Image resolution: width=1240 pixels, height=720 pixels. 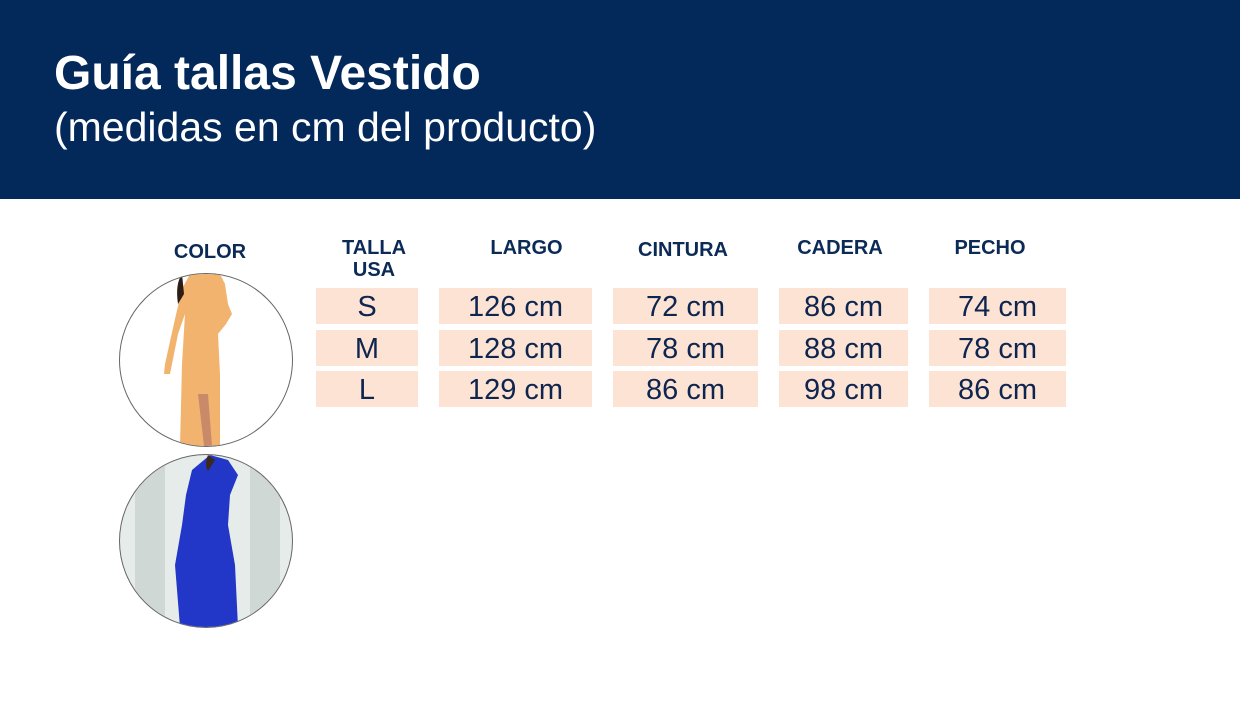 What do you see at coordinates (515, 389) in the screenshot?
I see `largo-cell: 129 cm` at bounding box center [515, 389].